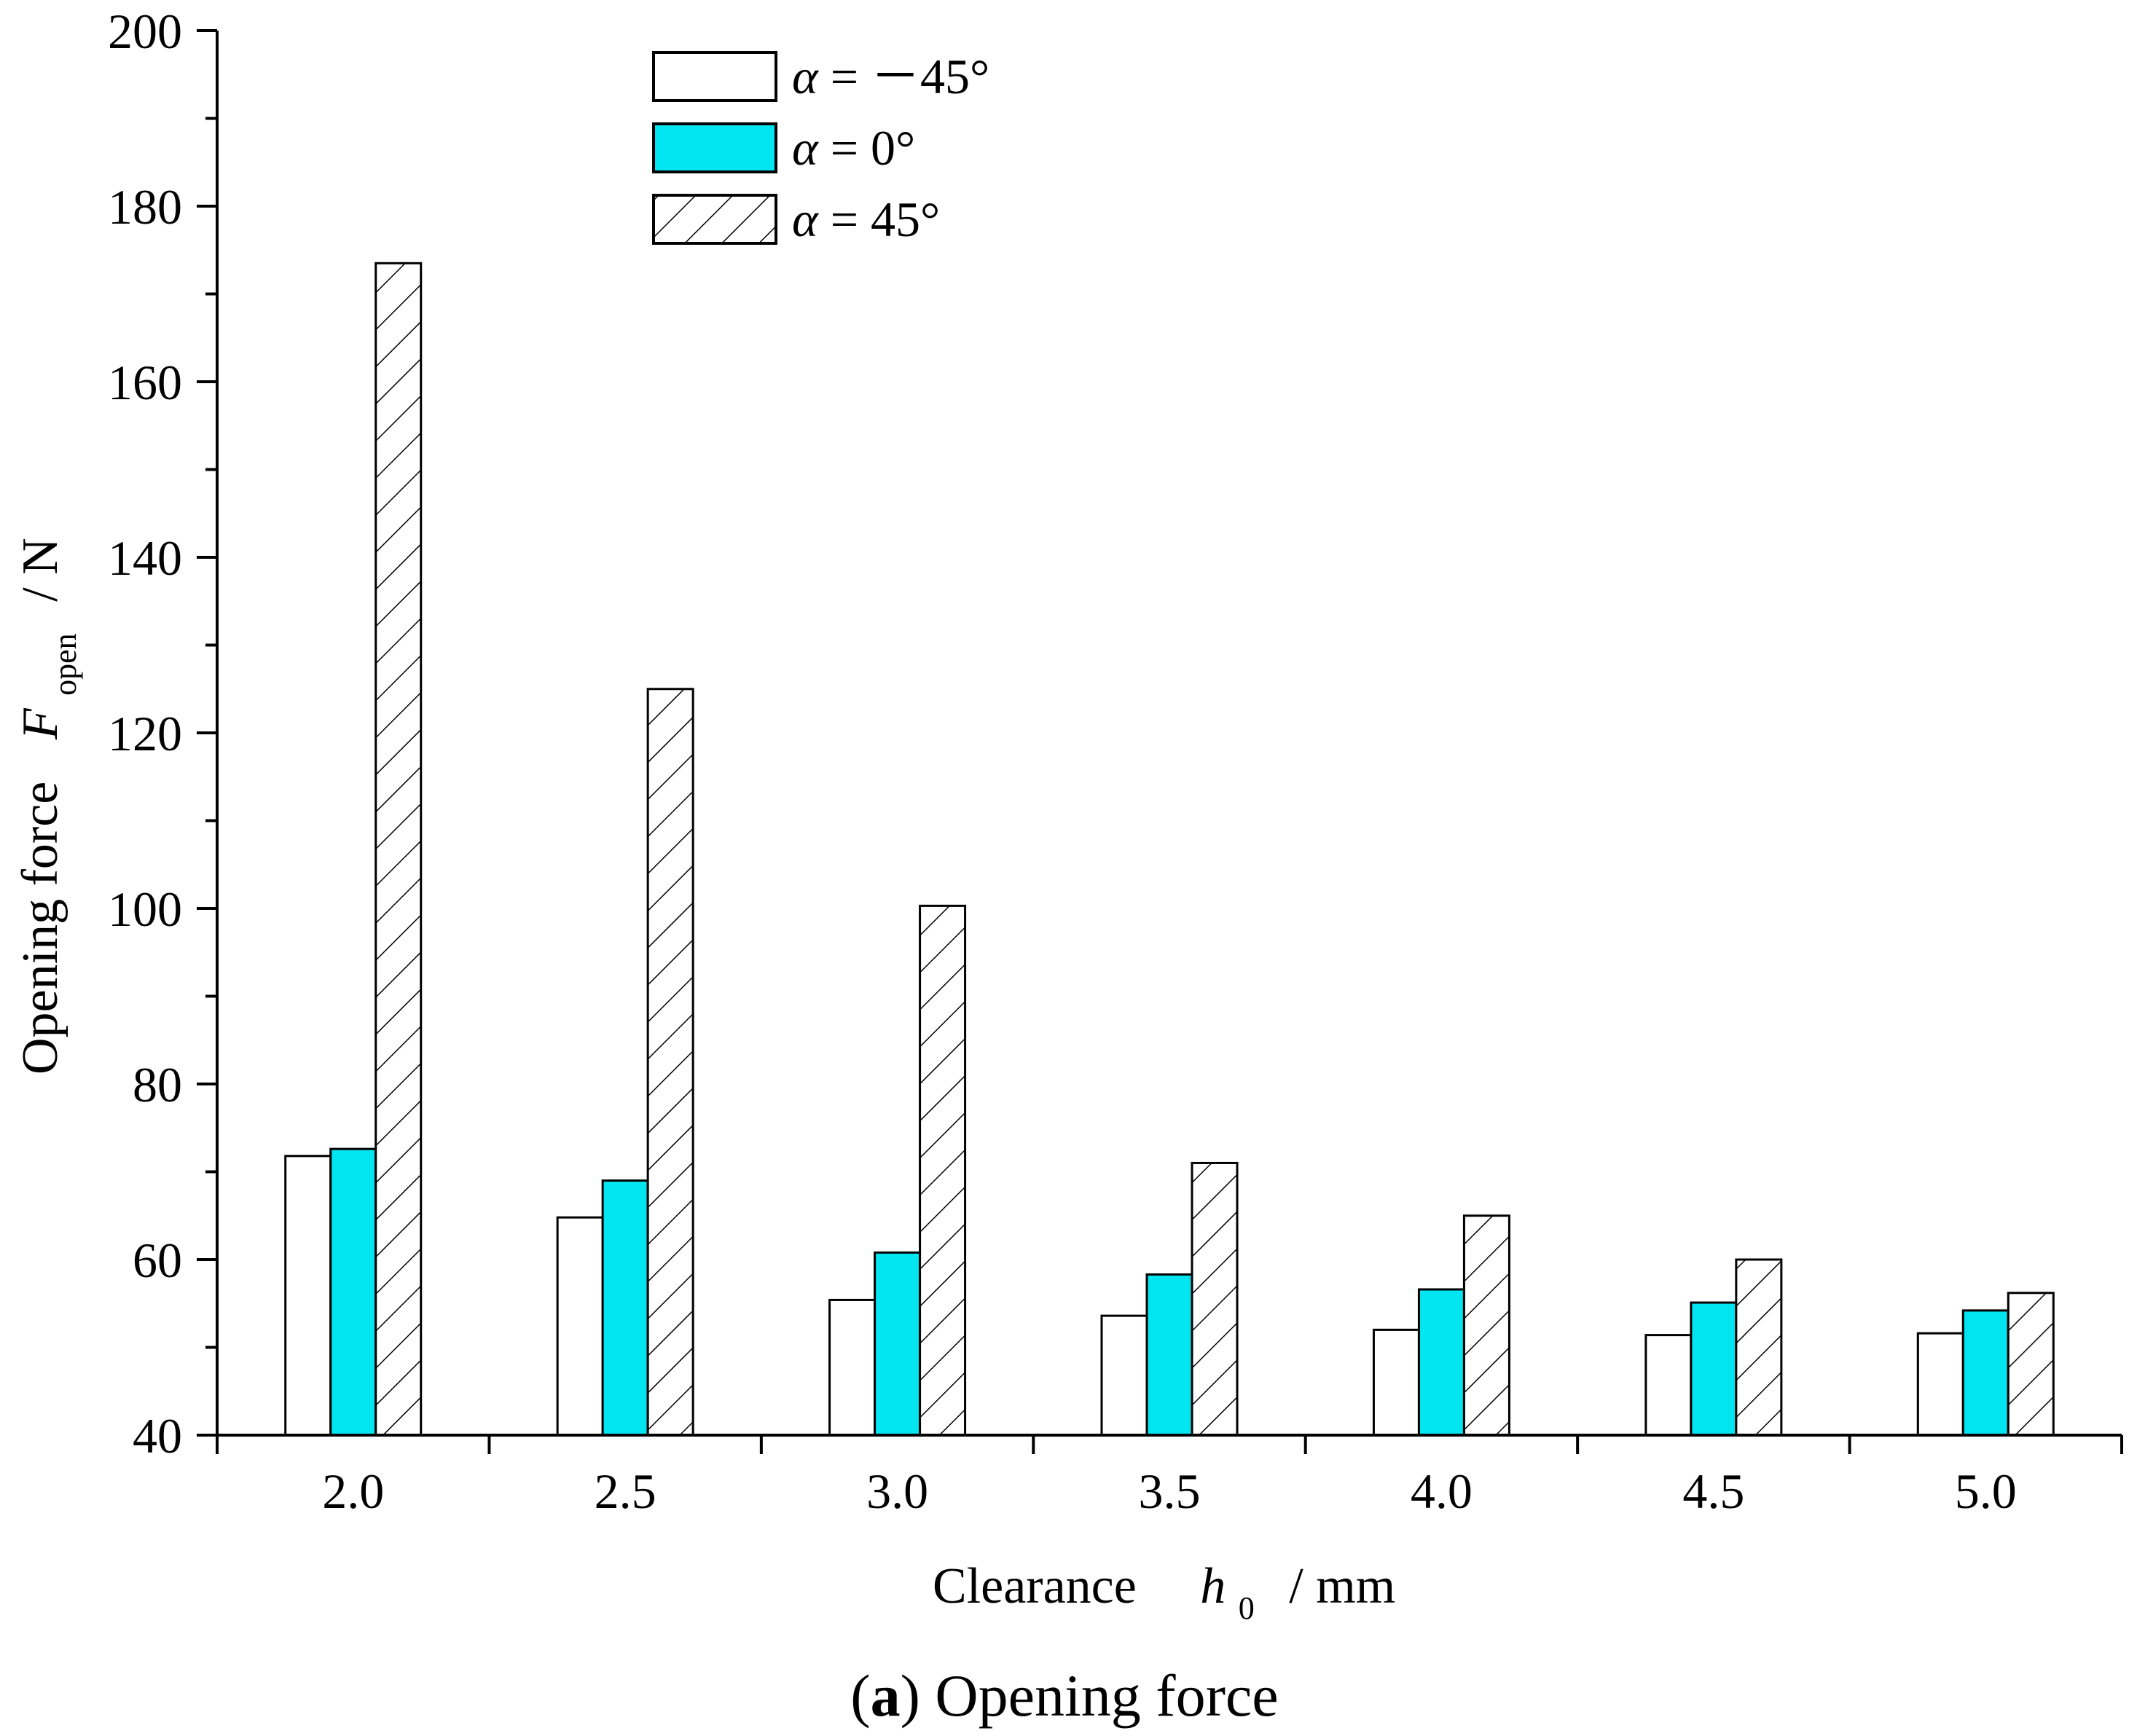 The image size is (2129, 1736). Describe the element at coordinates (1124, 1375) in the screenshot. I see `bar-white-3.5` at that location.